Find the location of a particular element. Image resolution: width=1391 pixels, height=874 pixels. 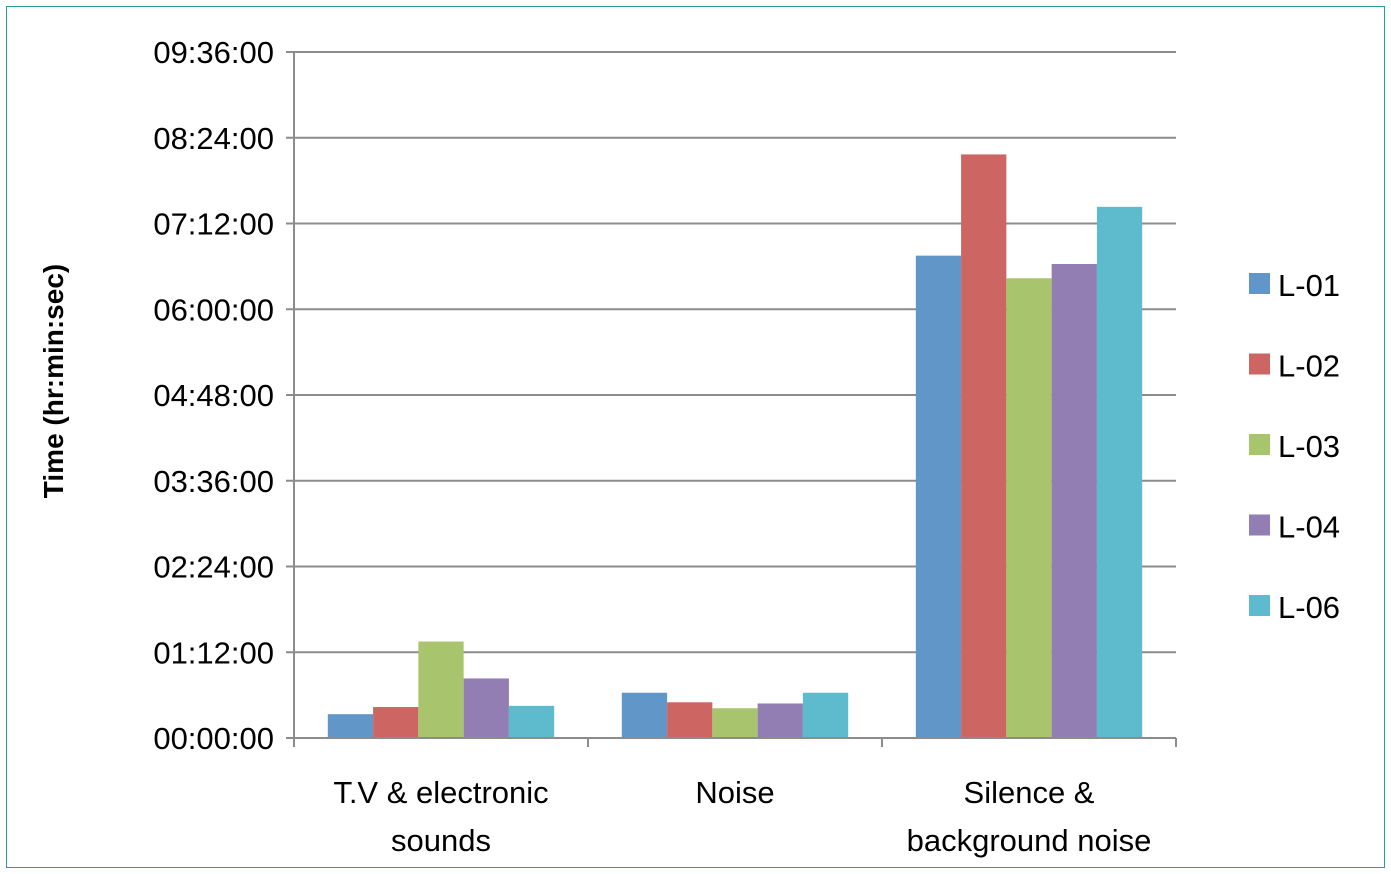

y-tick-label: 04:48:00 is located at coordinates (213, 395).